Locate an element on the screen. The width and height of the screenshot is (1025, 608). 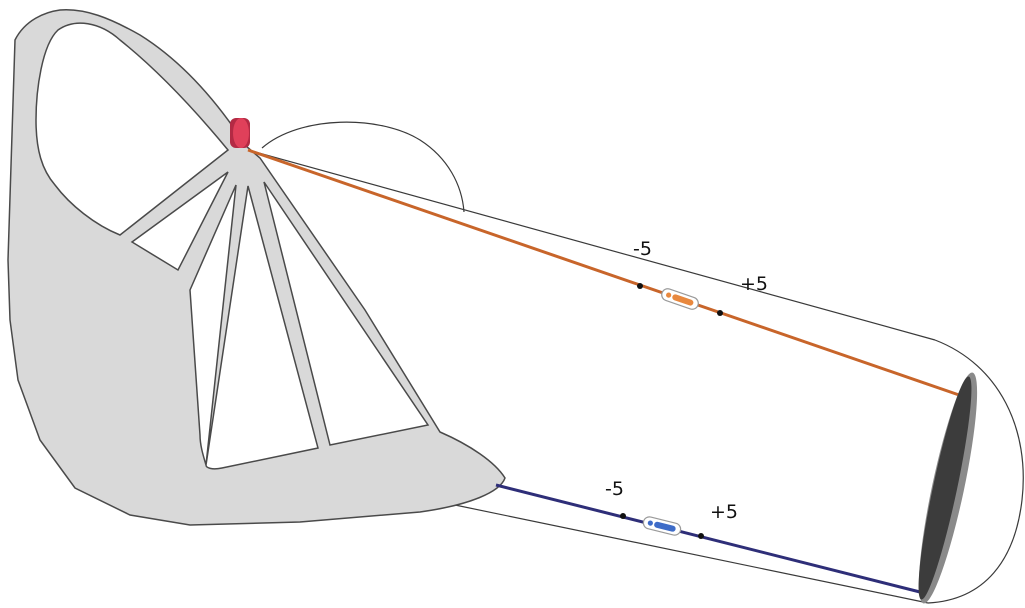
lower-minus-dot is located at coordinates (623, 516).